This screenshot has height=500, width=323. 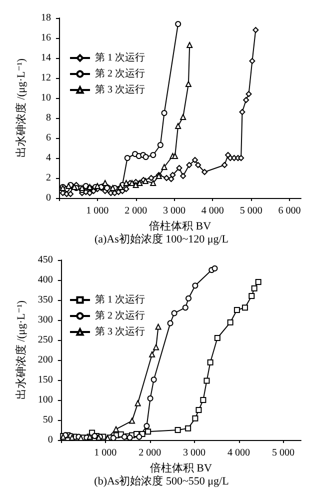 What do you see at coordinates (289, 211) in the screenshot?
I see `x-tick-label: 6 000` at bounding box center [289, 211].